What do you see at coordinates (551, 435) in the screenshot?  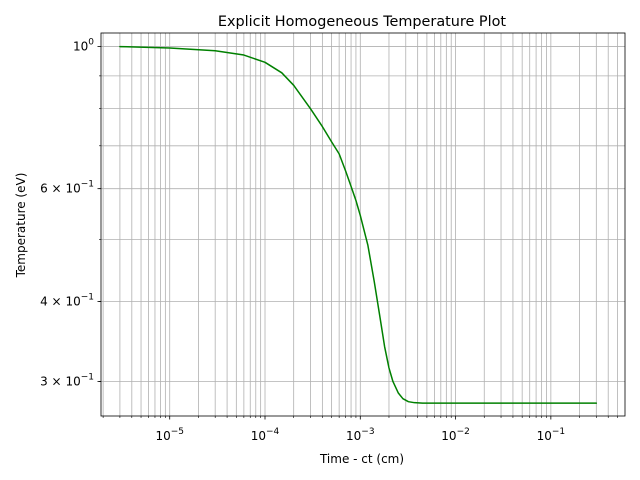 I see `x-tick-label: 10⁻¹` at bounding box center [551, 435].